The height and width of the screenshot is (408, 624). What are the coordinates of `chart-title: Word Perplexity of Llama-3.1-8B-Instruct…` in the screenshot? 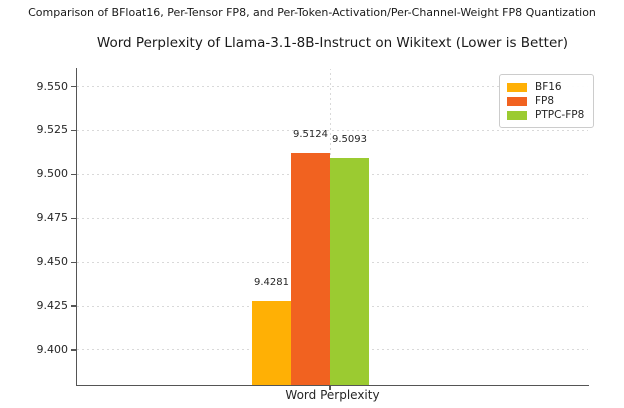 It's located at (332, 43).